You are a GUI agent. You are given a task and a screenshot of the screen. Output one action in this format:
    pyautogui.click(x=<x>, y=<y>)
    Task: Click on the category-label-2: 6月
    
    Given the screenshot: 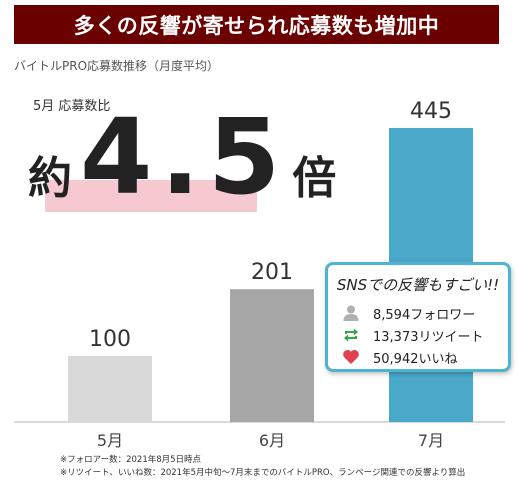 What is the action you would take?
    pyautogui.click(x=272, y=440)
    